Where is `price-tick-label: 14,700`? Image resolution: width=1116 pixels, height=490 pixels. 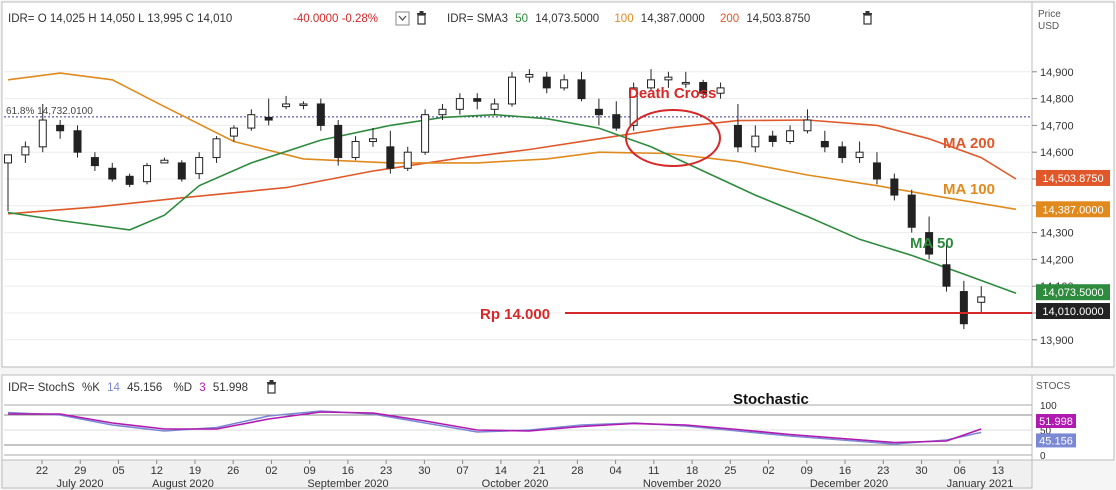
price-tick-label: 14,700 is located at coordinates (1057, 126).